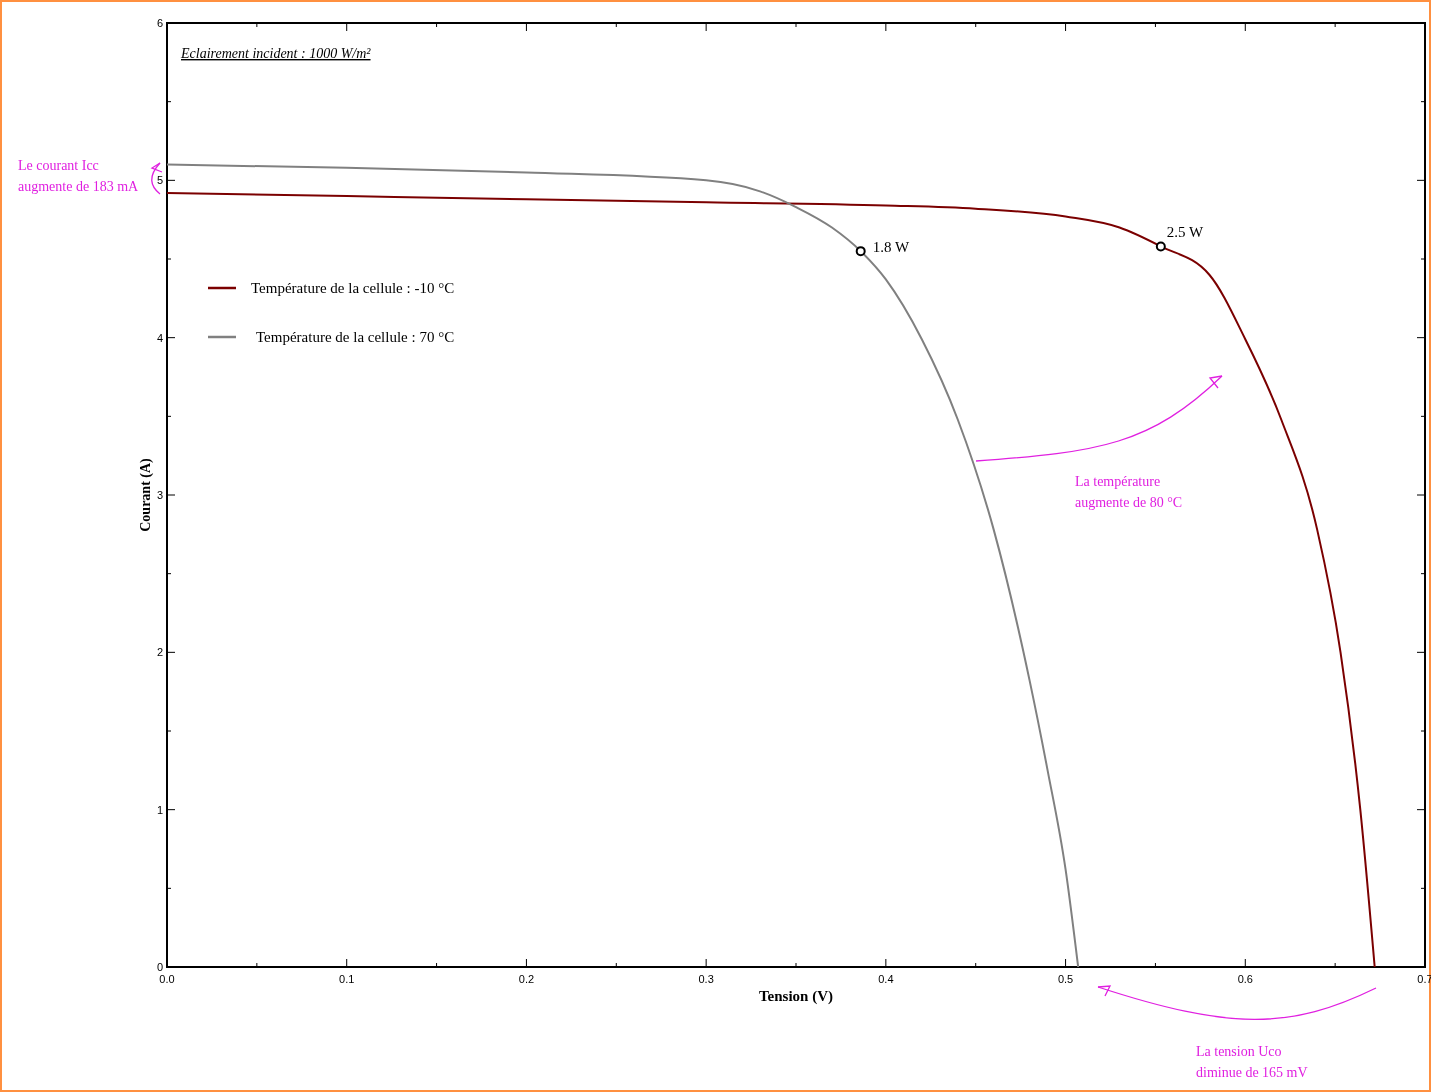  Describe the element at coordinates (1245, 979) in the screenshot. I see `x-tick-label: 0.6` at that location.